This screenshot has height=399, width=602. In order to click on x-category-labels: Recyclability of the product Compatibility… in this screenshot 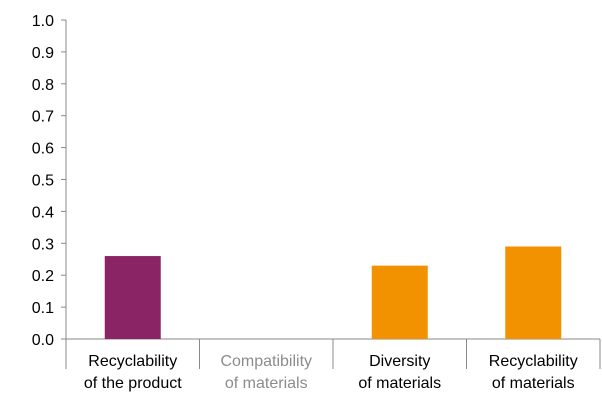, I will do `click(331, 372)`.